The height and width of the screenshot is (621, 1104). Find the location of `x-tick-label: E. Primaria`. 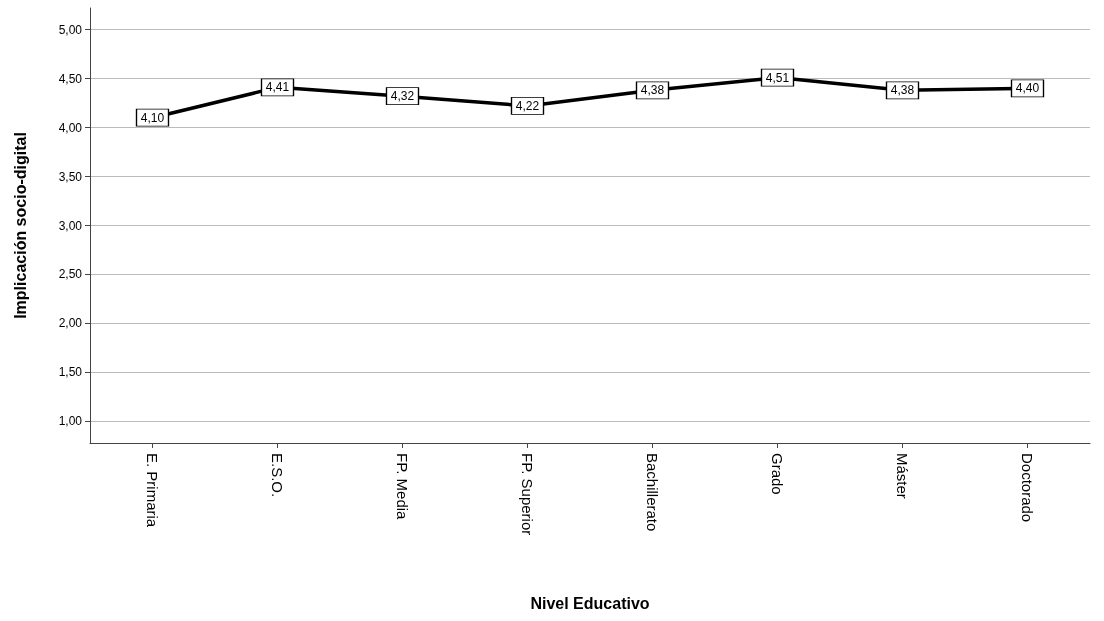

x-tick-label: E. Primaria is located at coordinates (152, 490).